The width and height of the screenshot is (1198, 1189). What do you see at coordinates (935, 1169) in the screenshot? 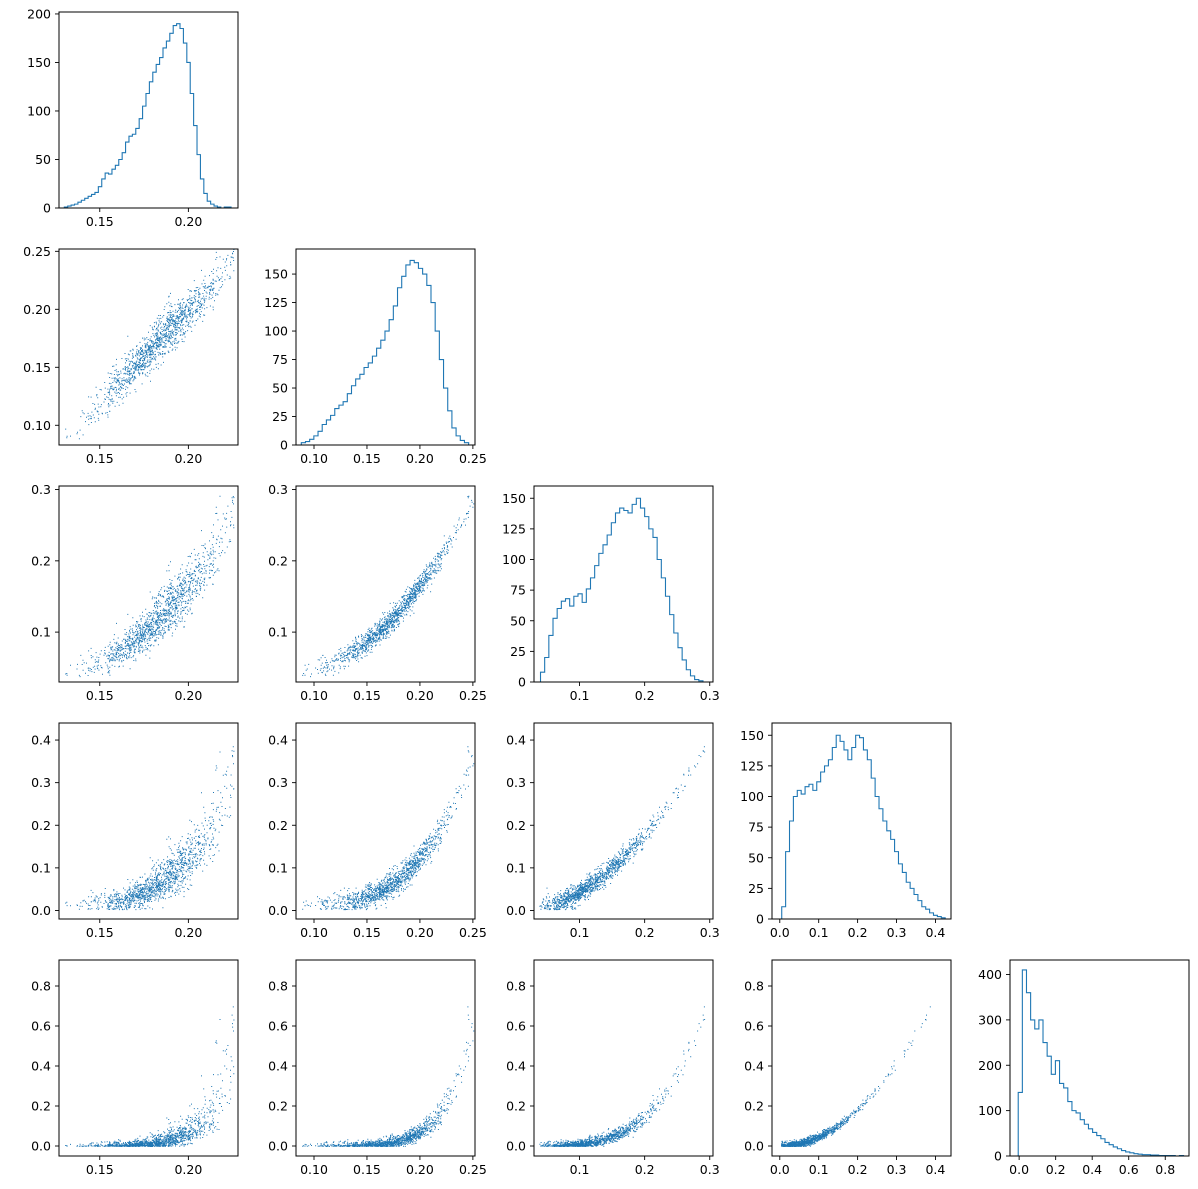
I see `scatter-3-4-x-tick-label: 0.4` at bounding box center [935, 1169].